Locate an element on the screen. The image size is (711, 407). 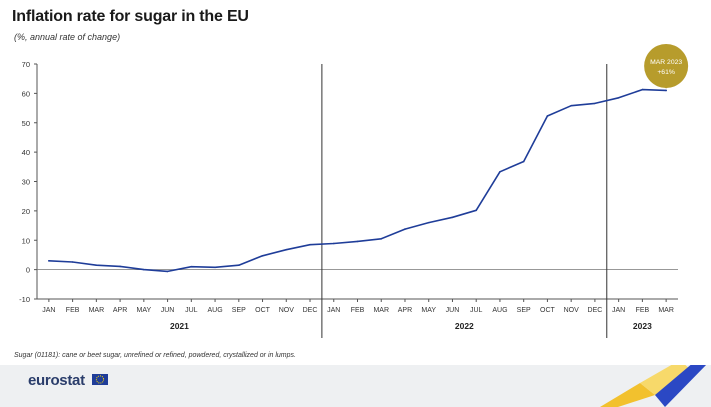
y-tick-label: 0 is located at coordinates (28, 270).